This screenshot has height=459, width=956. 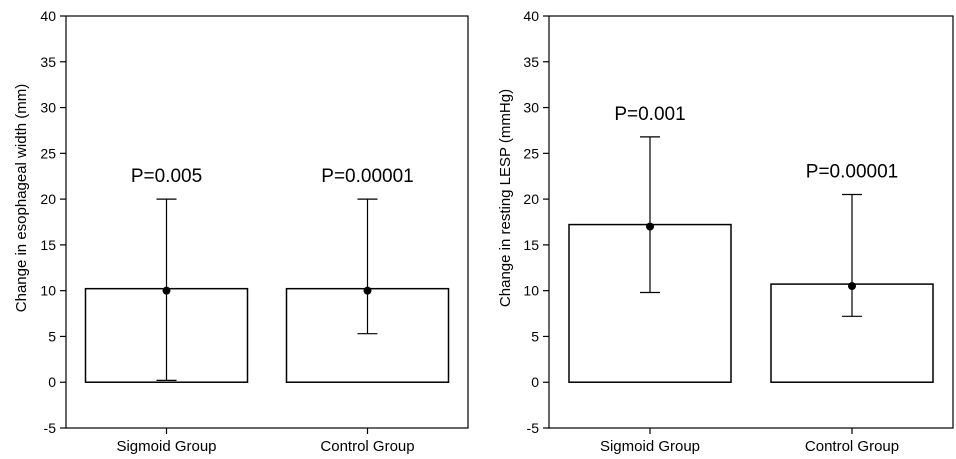 I want to click on y-axis-title-2: Change in resting LESP (mmHg), so click(x=505, y=198).